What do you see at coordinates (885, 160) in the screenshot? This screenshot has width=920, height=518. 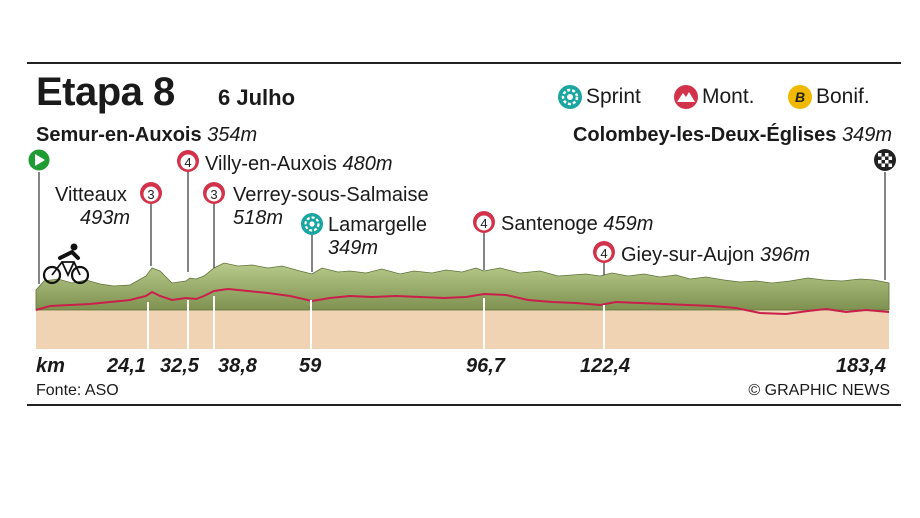 I see `finish-flag-icon` at bounding box center [885, 160].